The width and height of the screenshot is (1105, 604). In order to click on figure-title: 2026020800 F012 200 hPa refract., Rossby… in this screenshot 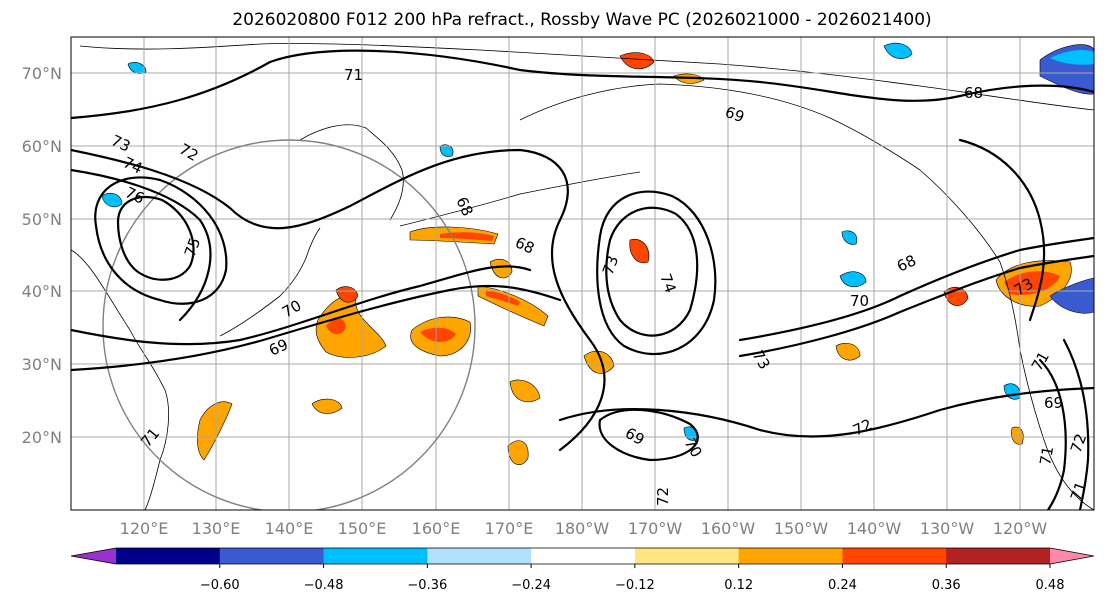, I will do `click(581, 20)`.